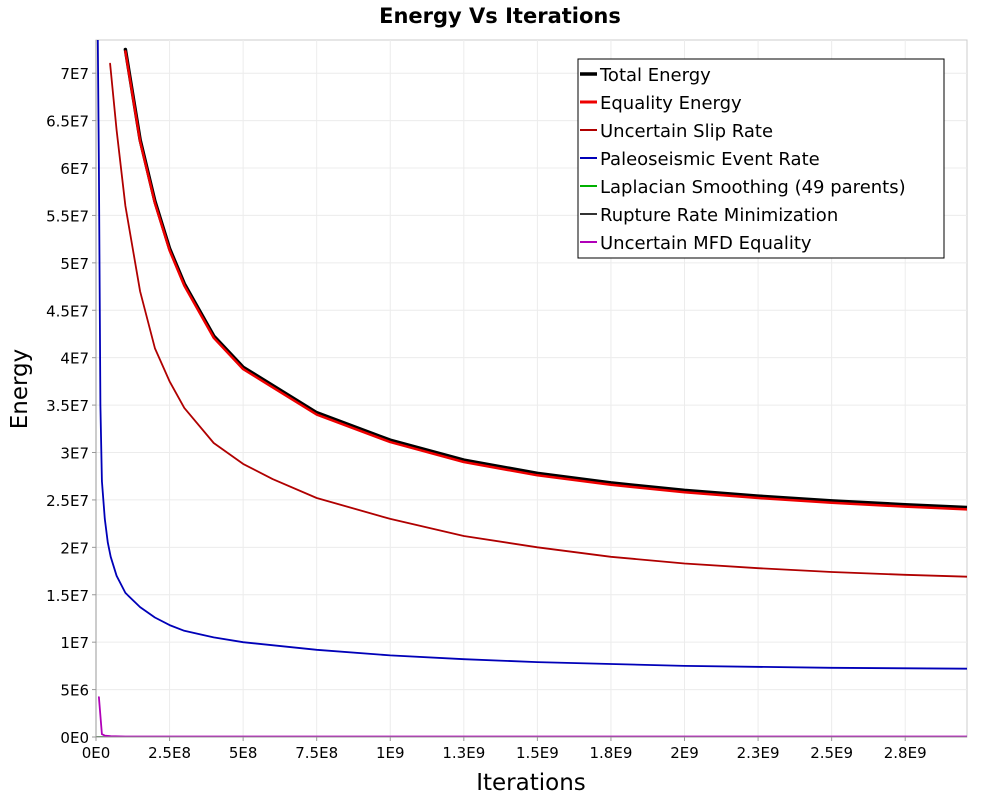  I want to click on x-tick-label: 2.5E8, so click(169, 753).